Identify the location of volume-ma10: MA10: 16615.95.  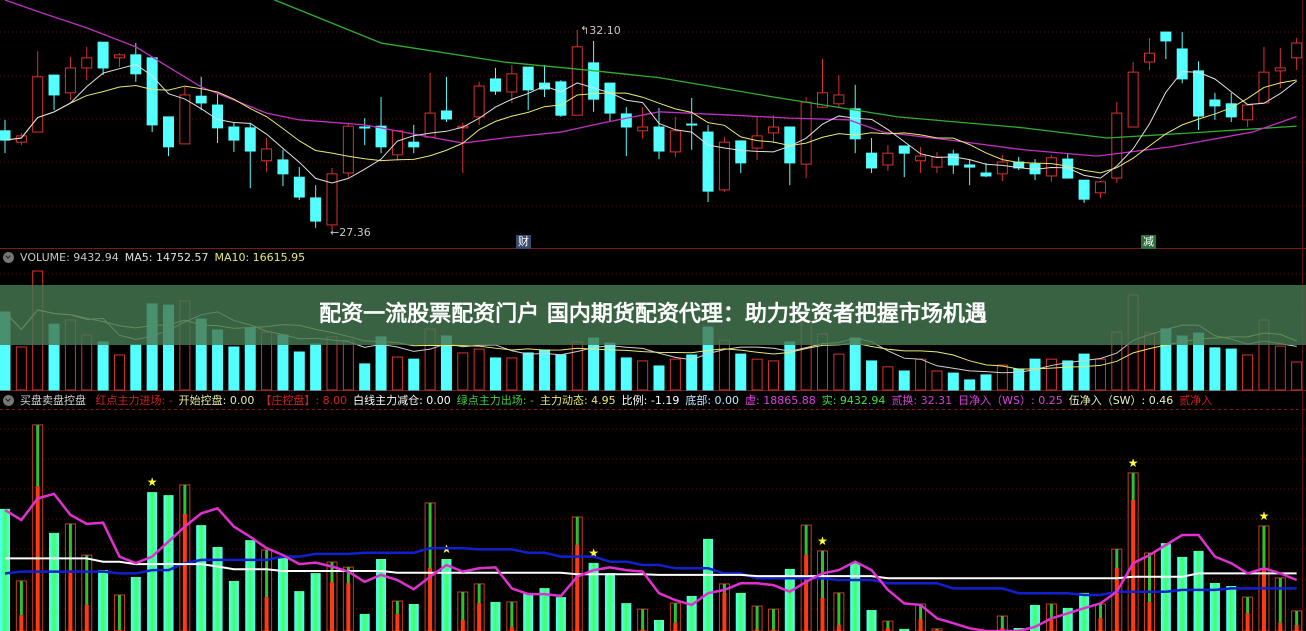
(260, 257).